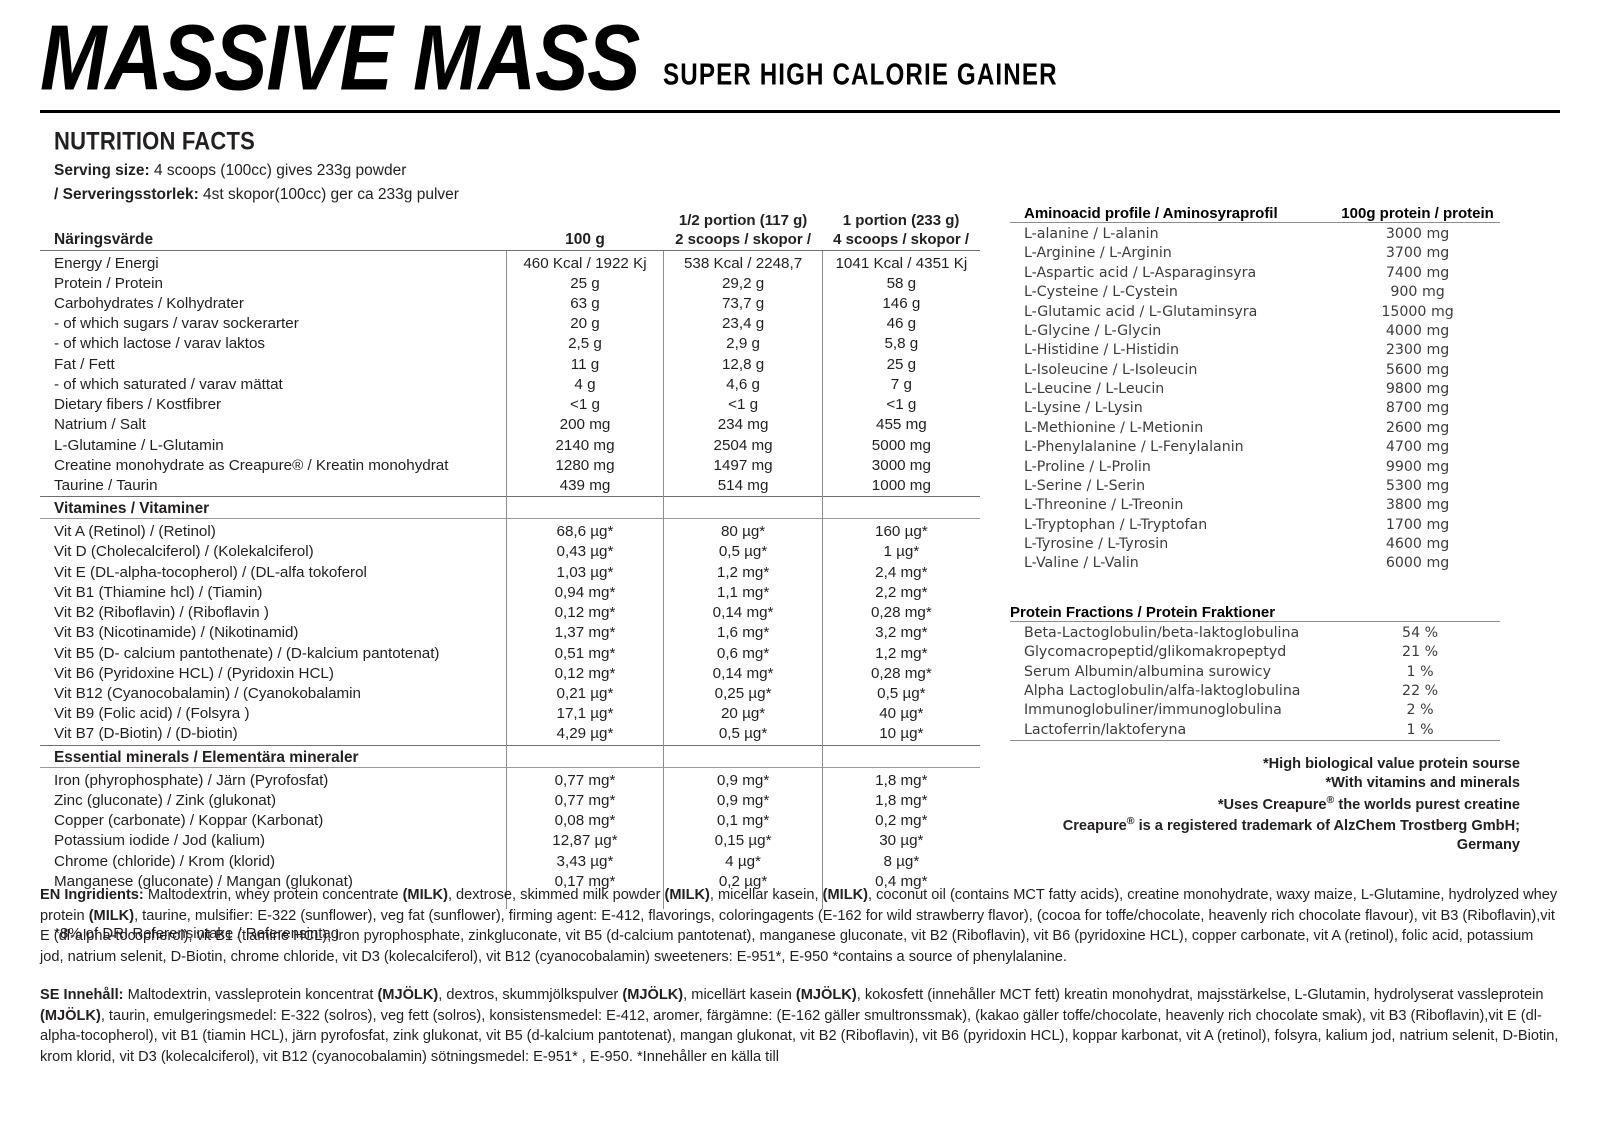  Describe the element at coordinates (743, 263) in the screenshot. I see `row-value-col2: 538 Kcal / 2248,7` at that location.